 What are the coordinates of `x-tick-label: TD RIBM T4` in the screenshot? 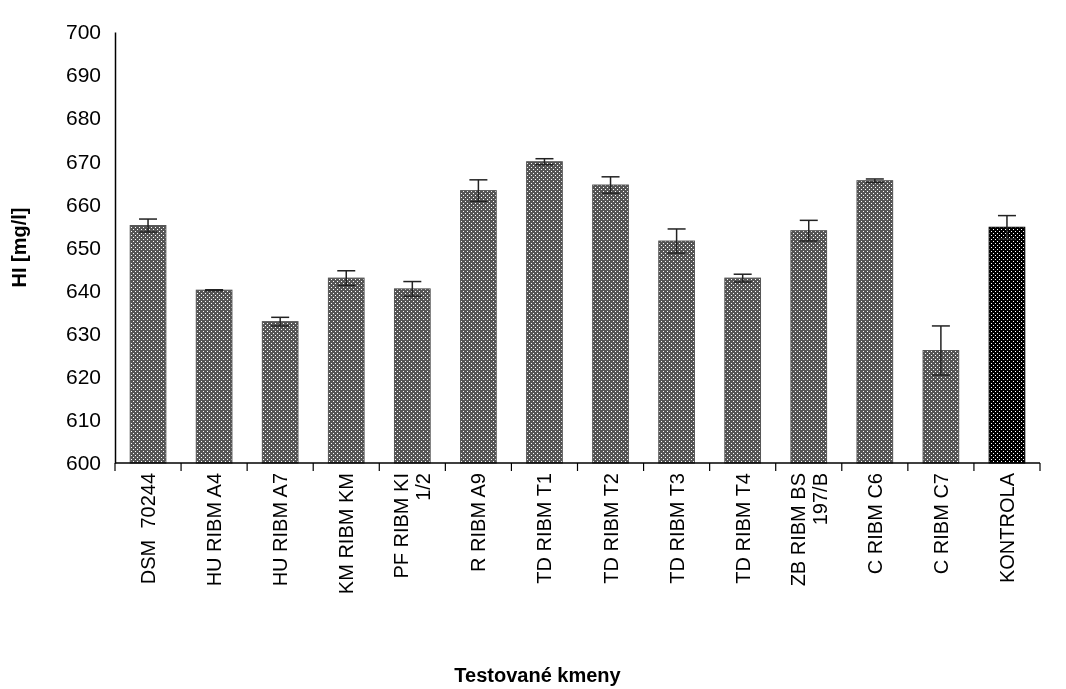 It's located at (742, 528).